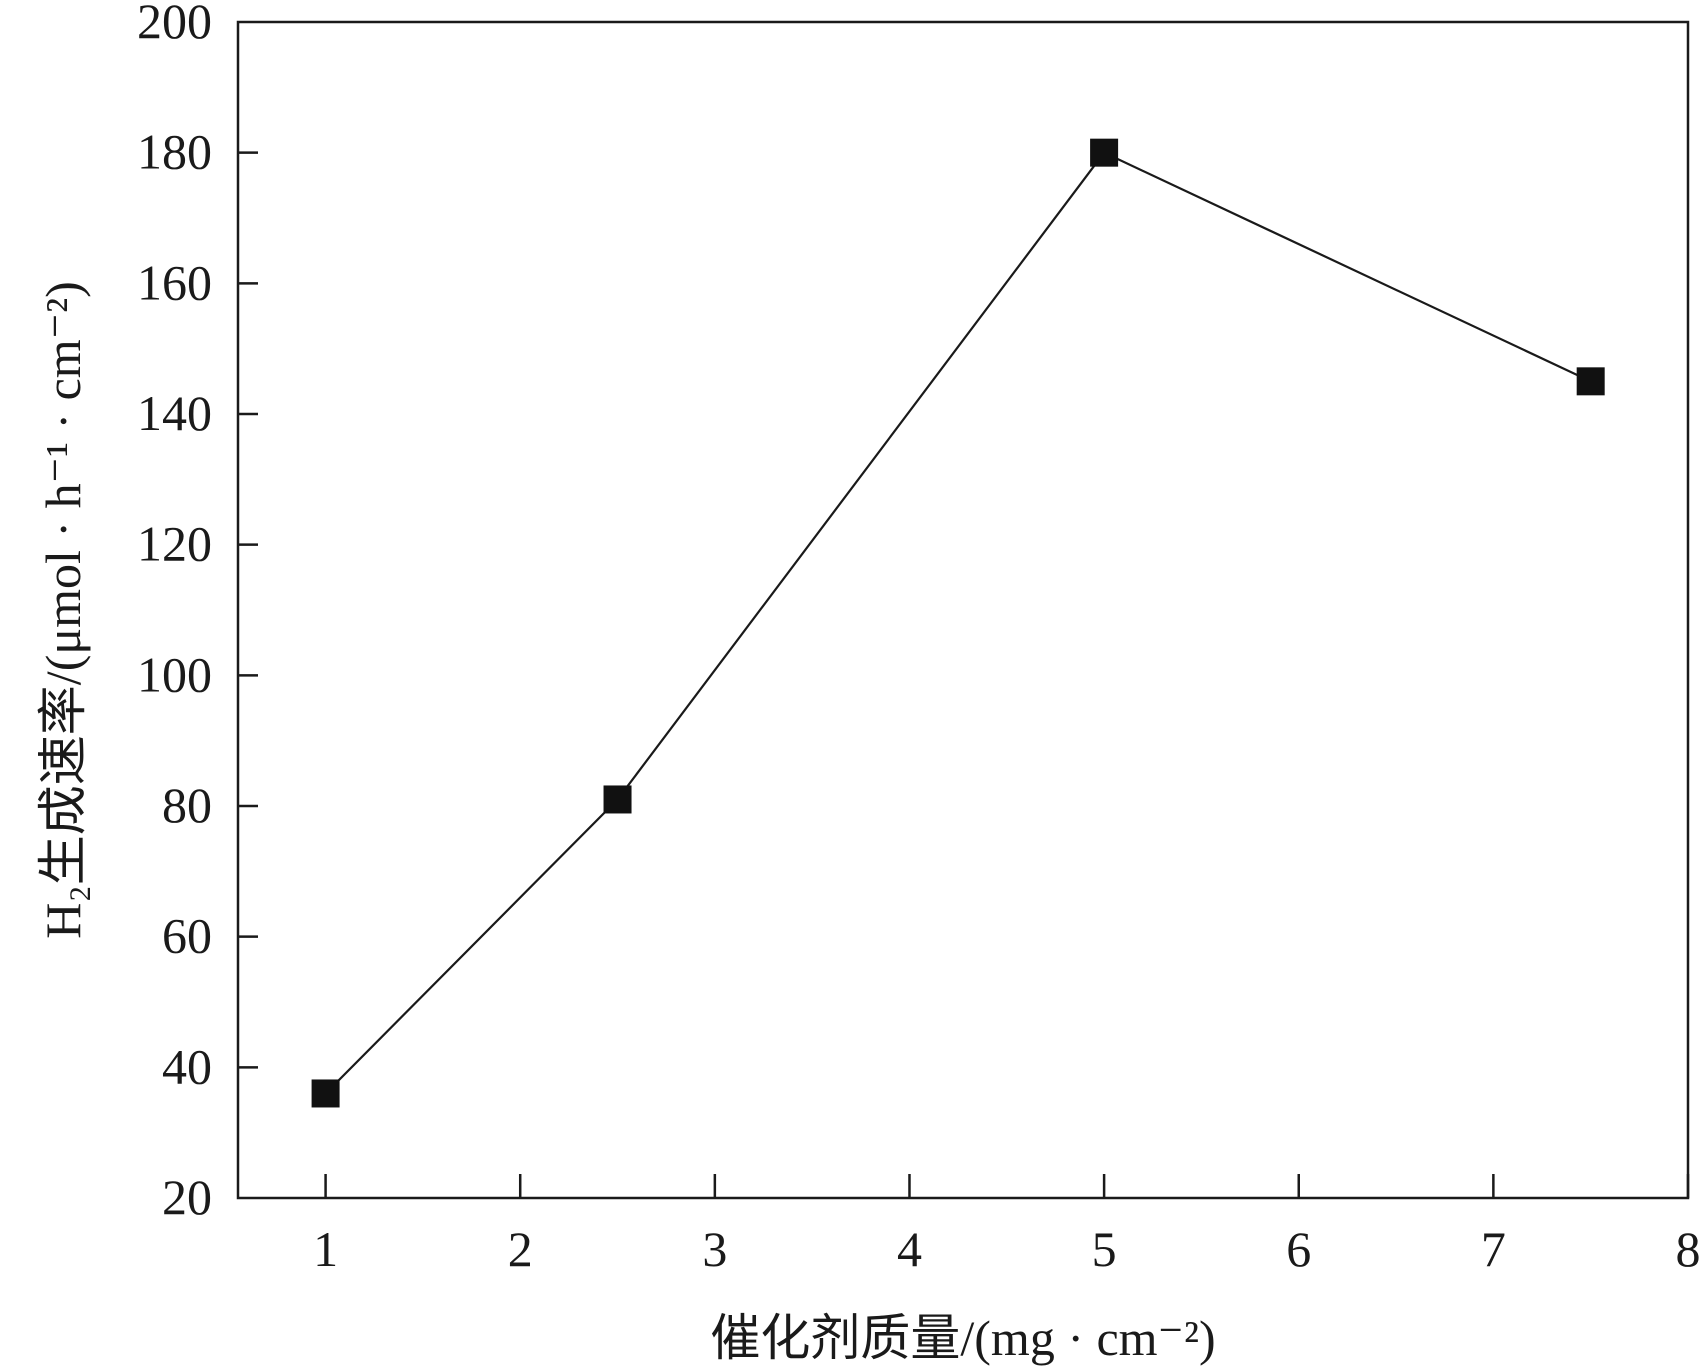 The image size is (1701, 1370). I want to click on y-axis-ticks: 20 40 60 80 100 120 140 160 180 200, so click(197, 612).